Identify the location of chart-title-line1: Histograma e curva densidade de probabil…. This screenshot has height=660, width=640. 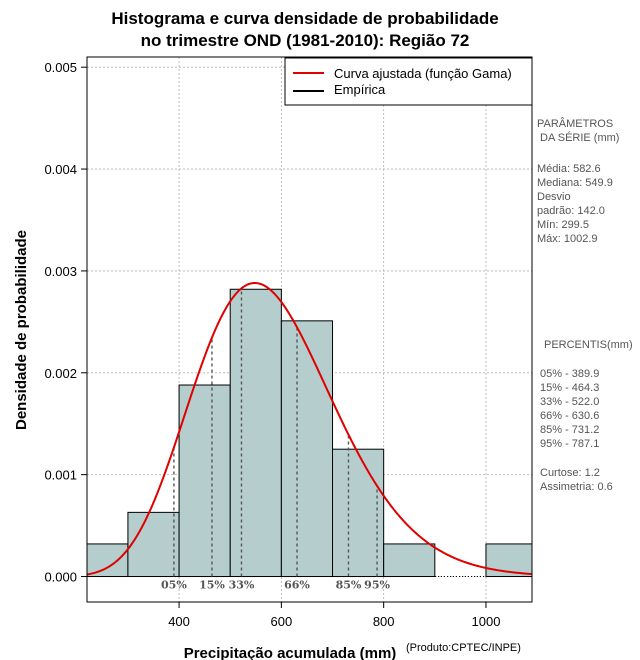
(304, 18).